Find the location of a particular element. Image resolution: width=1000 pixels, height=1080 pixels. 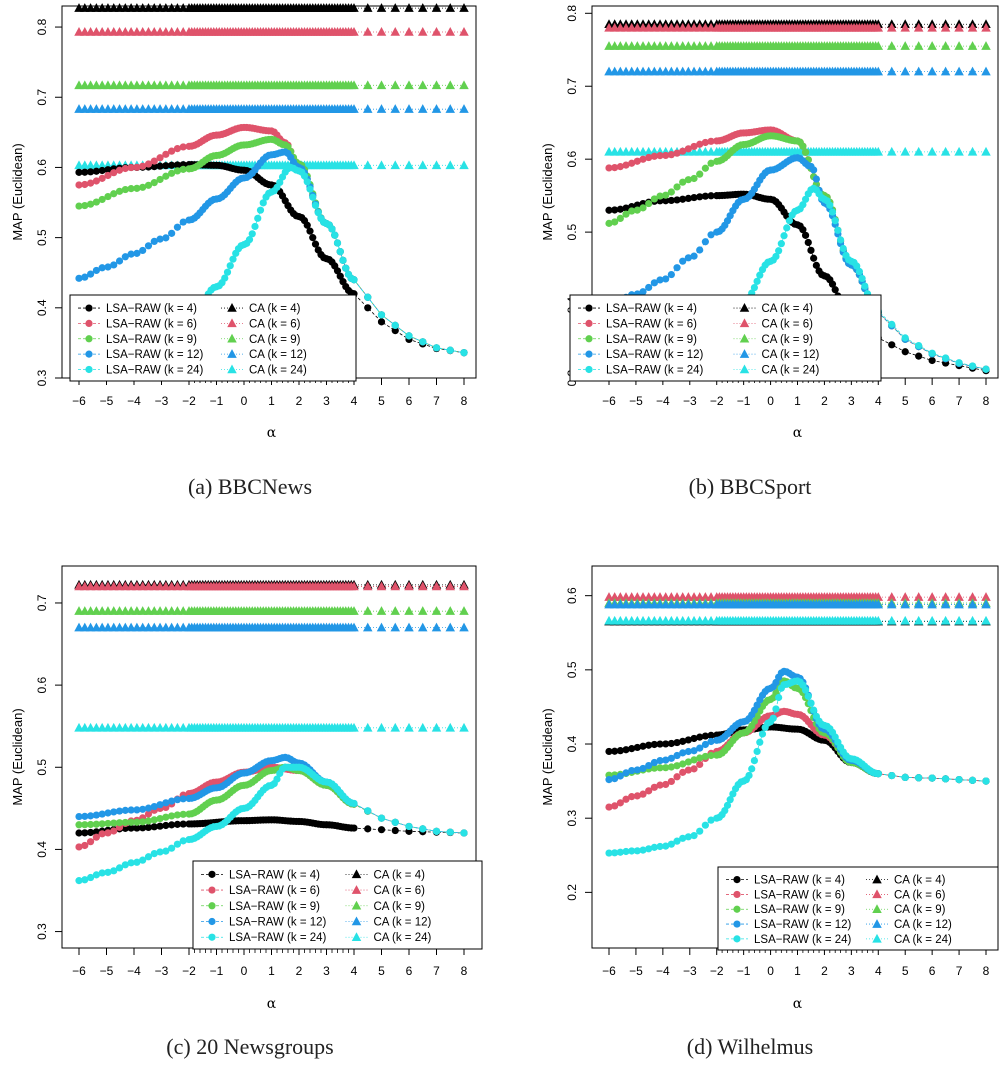

x-tick-label: −4 is located at coordinates (663, 401).